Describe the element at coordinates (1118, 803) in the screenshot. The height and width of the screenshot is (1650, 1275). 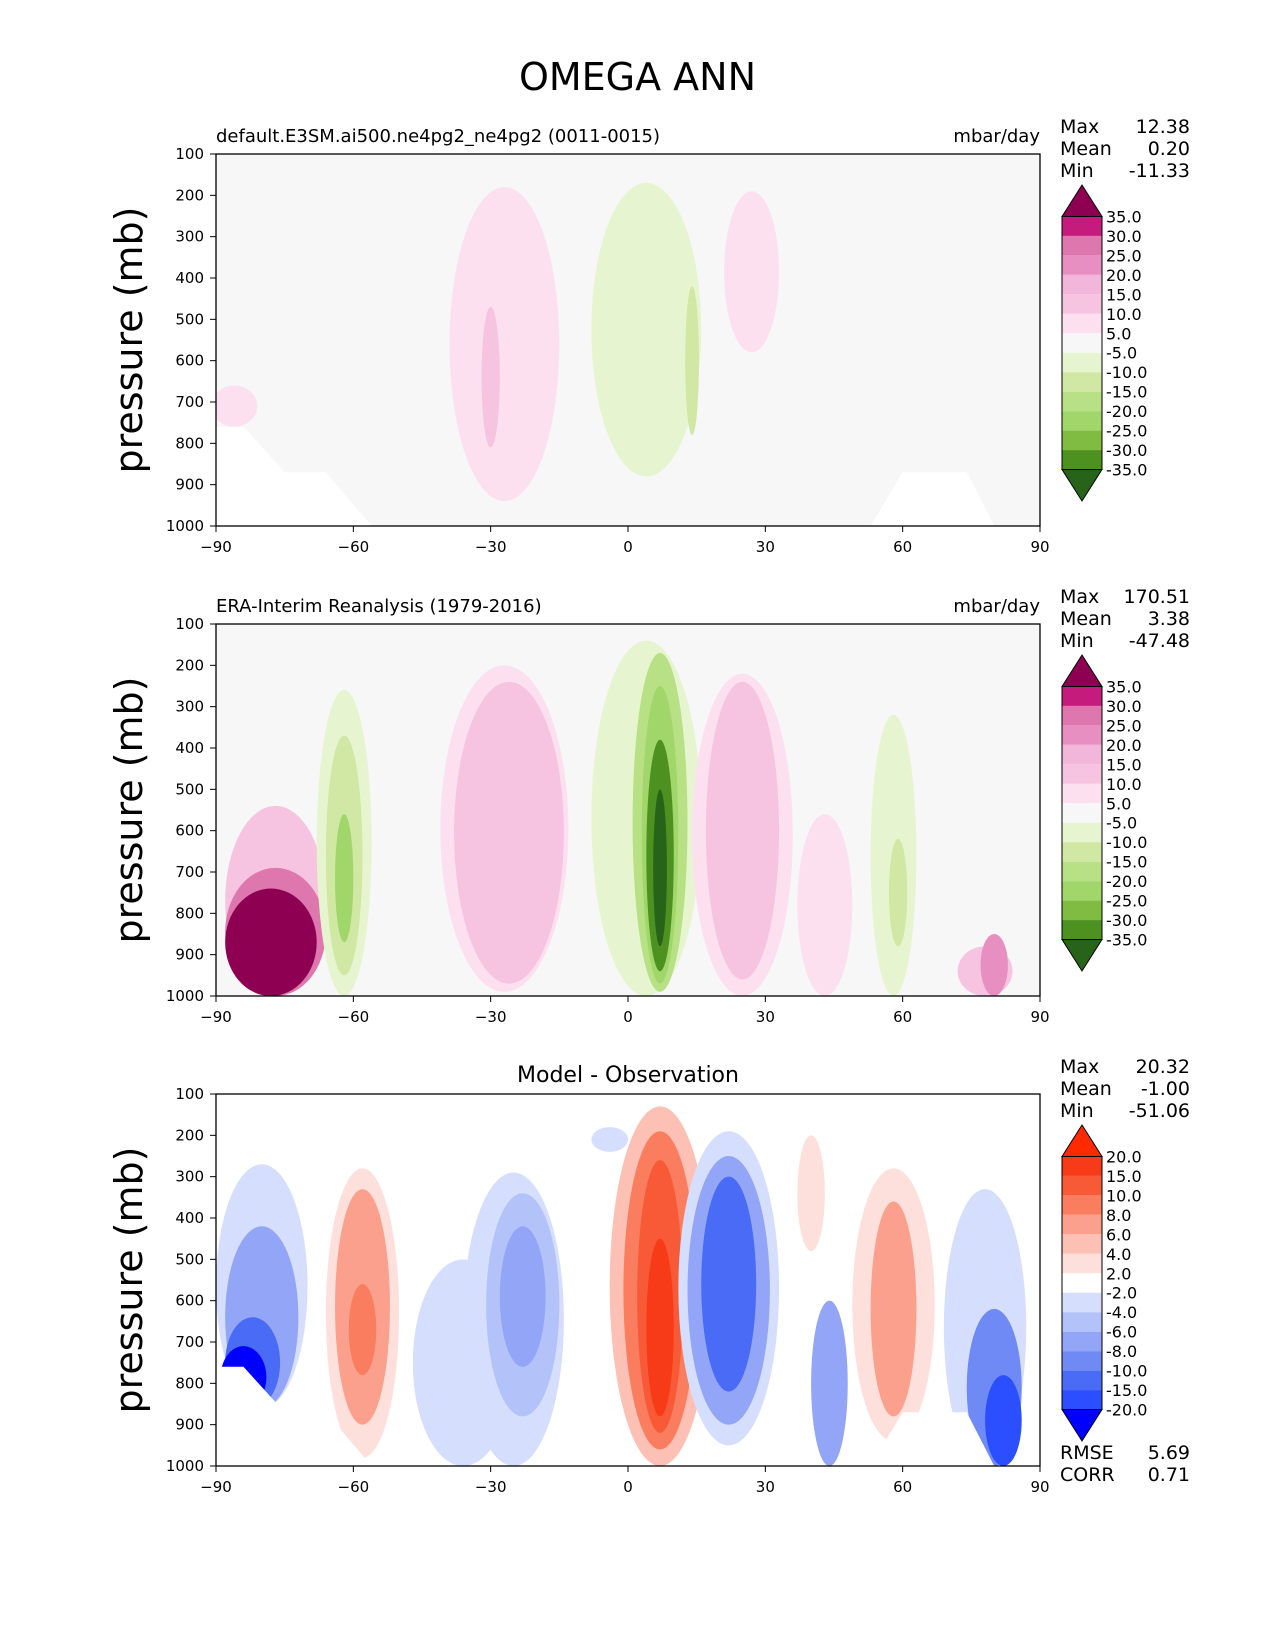
I see `colorbar-label: 5.0` at that location.